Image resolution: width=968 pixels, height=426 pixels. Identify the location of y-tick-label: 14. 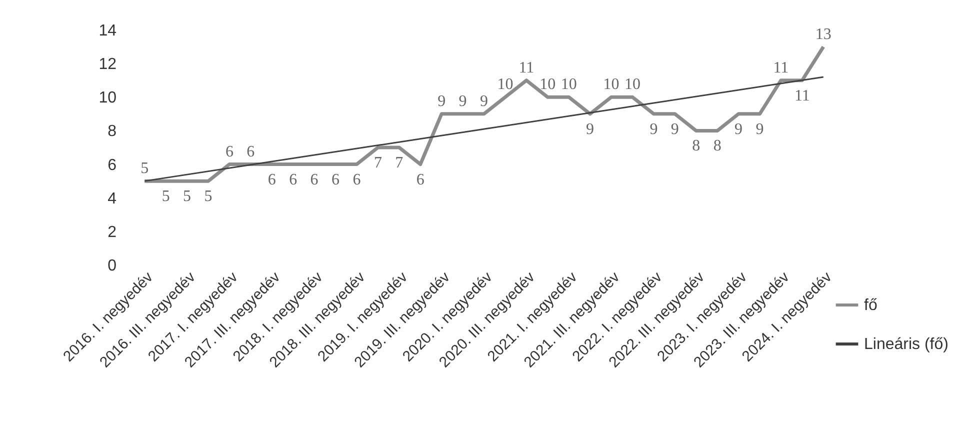
(107, 31).